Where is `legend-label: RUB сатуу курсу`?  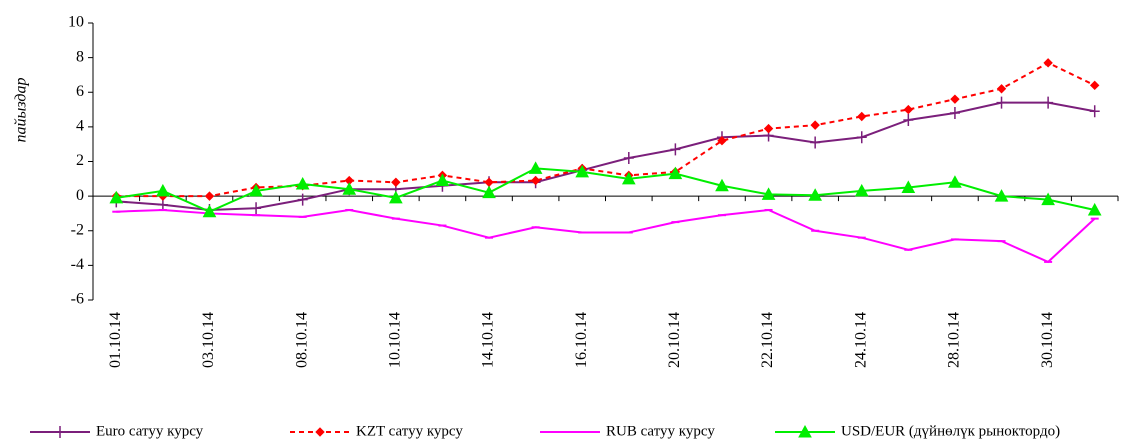
legend-label: RUB сатуу курсу is located at coordinates (660, 431).